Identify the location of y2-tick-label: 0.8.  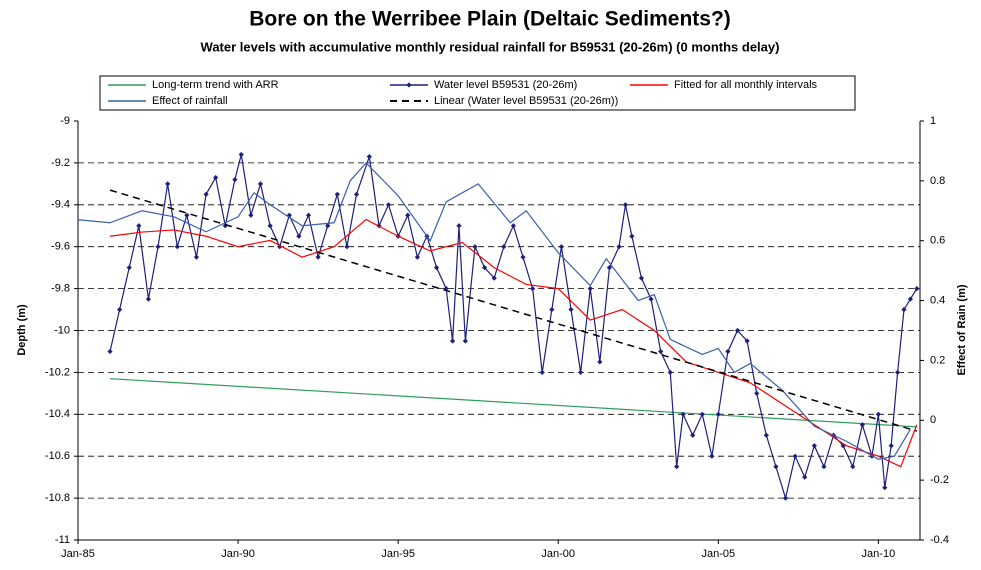
(937, 181).